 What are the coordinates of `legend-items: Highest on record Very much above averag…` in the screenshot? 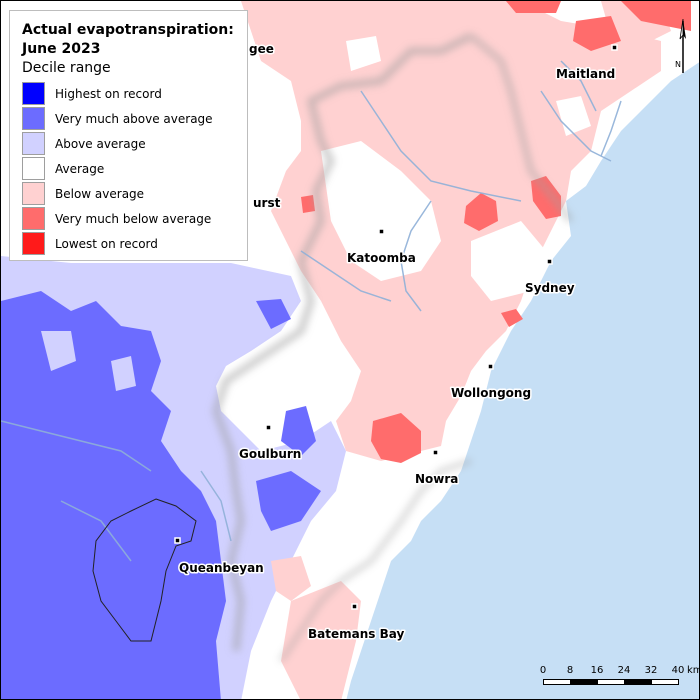 It's located at (134, 168).